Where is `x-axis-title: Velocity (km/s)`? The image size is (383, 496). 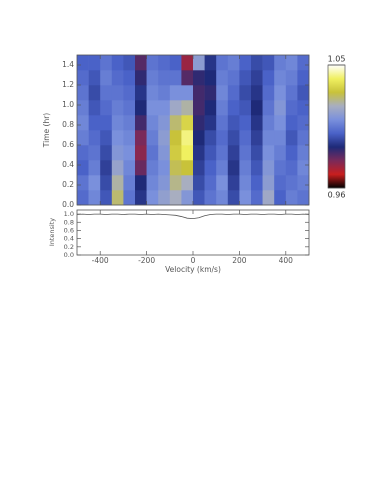 x-axis-title: Velocity (km/s) is located at coordinates (193, 269).